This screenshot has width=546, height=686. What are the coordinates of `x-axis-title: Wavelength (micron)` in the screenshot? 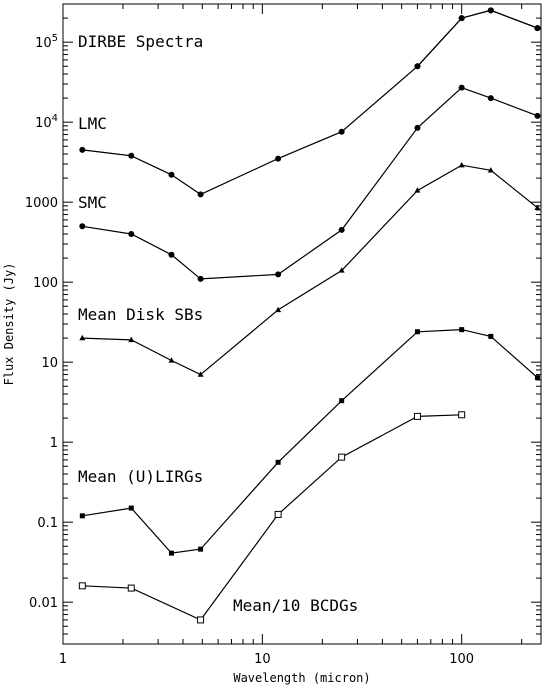 It's located at (301, 678).